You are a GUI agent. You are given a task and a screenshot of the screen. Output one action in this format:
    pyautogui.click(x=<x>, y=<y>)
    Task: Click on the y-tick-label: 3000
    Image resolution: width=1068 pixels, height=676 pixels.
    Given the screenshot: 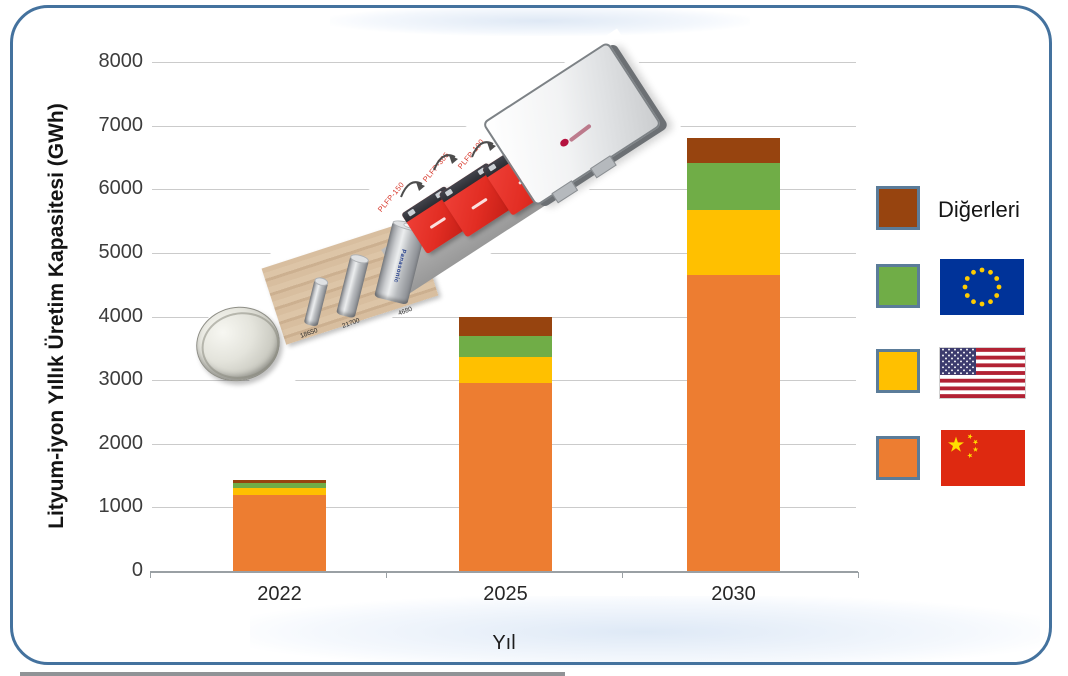 What is the action you would take?
    pyautogui.click(x=121, y=379)
    